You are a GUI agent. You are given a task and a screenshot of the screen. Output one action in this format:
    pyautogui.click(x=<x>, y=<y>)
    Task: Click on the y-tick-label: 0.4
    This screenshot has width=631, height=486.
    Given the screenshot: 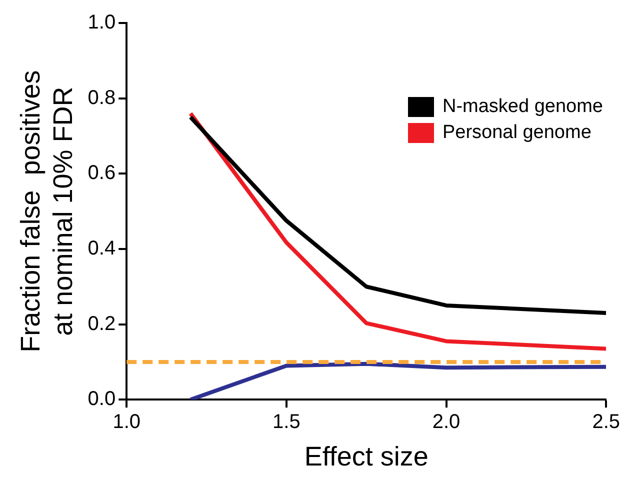 What is the action you would take?
    pyautogui.click(x=102, y=248)
    